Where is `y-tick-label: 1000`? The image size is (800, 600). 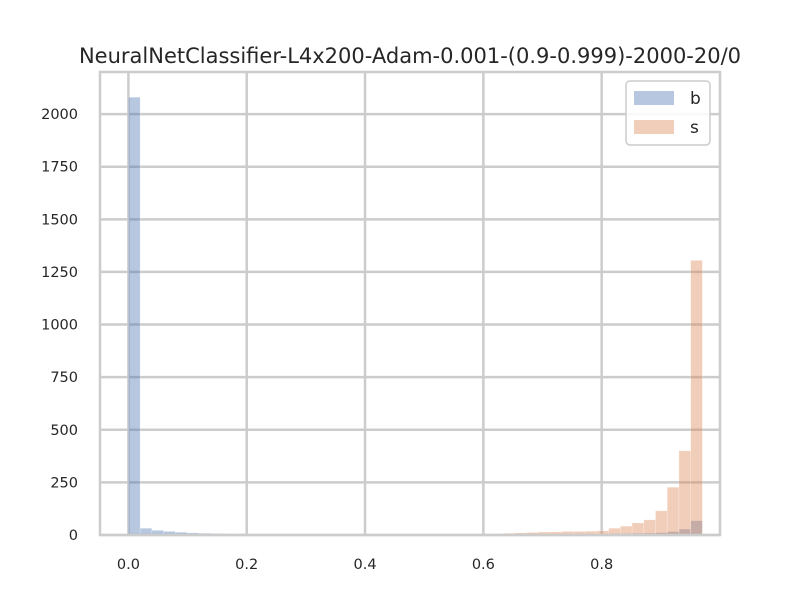 y-tick-label: 1000 is located at coordinates (59, 326).